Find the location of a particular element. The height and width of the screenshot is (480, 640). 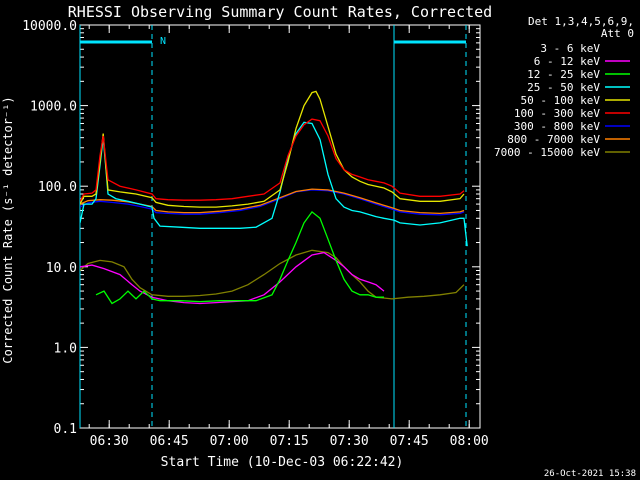

y-tick-label: 1.0 is located at coordinates (65, 348).